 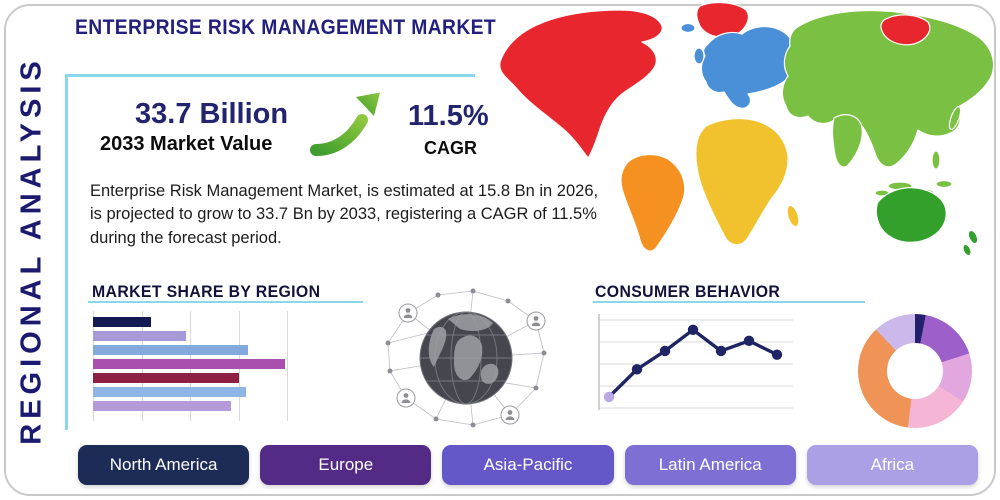 What do you see at coordinates (888, 88) in the screenshot?
I see `map-asia` at bounding box center [888, 88].